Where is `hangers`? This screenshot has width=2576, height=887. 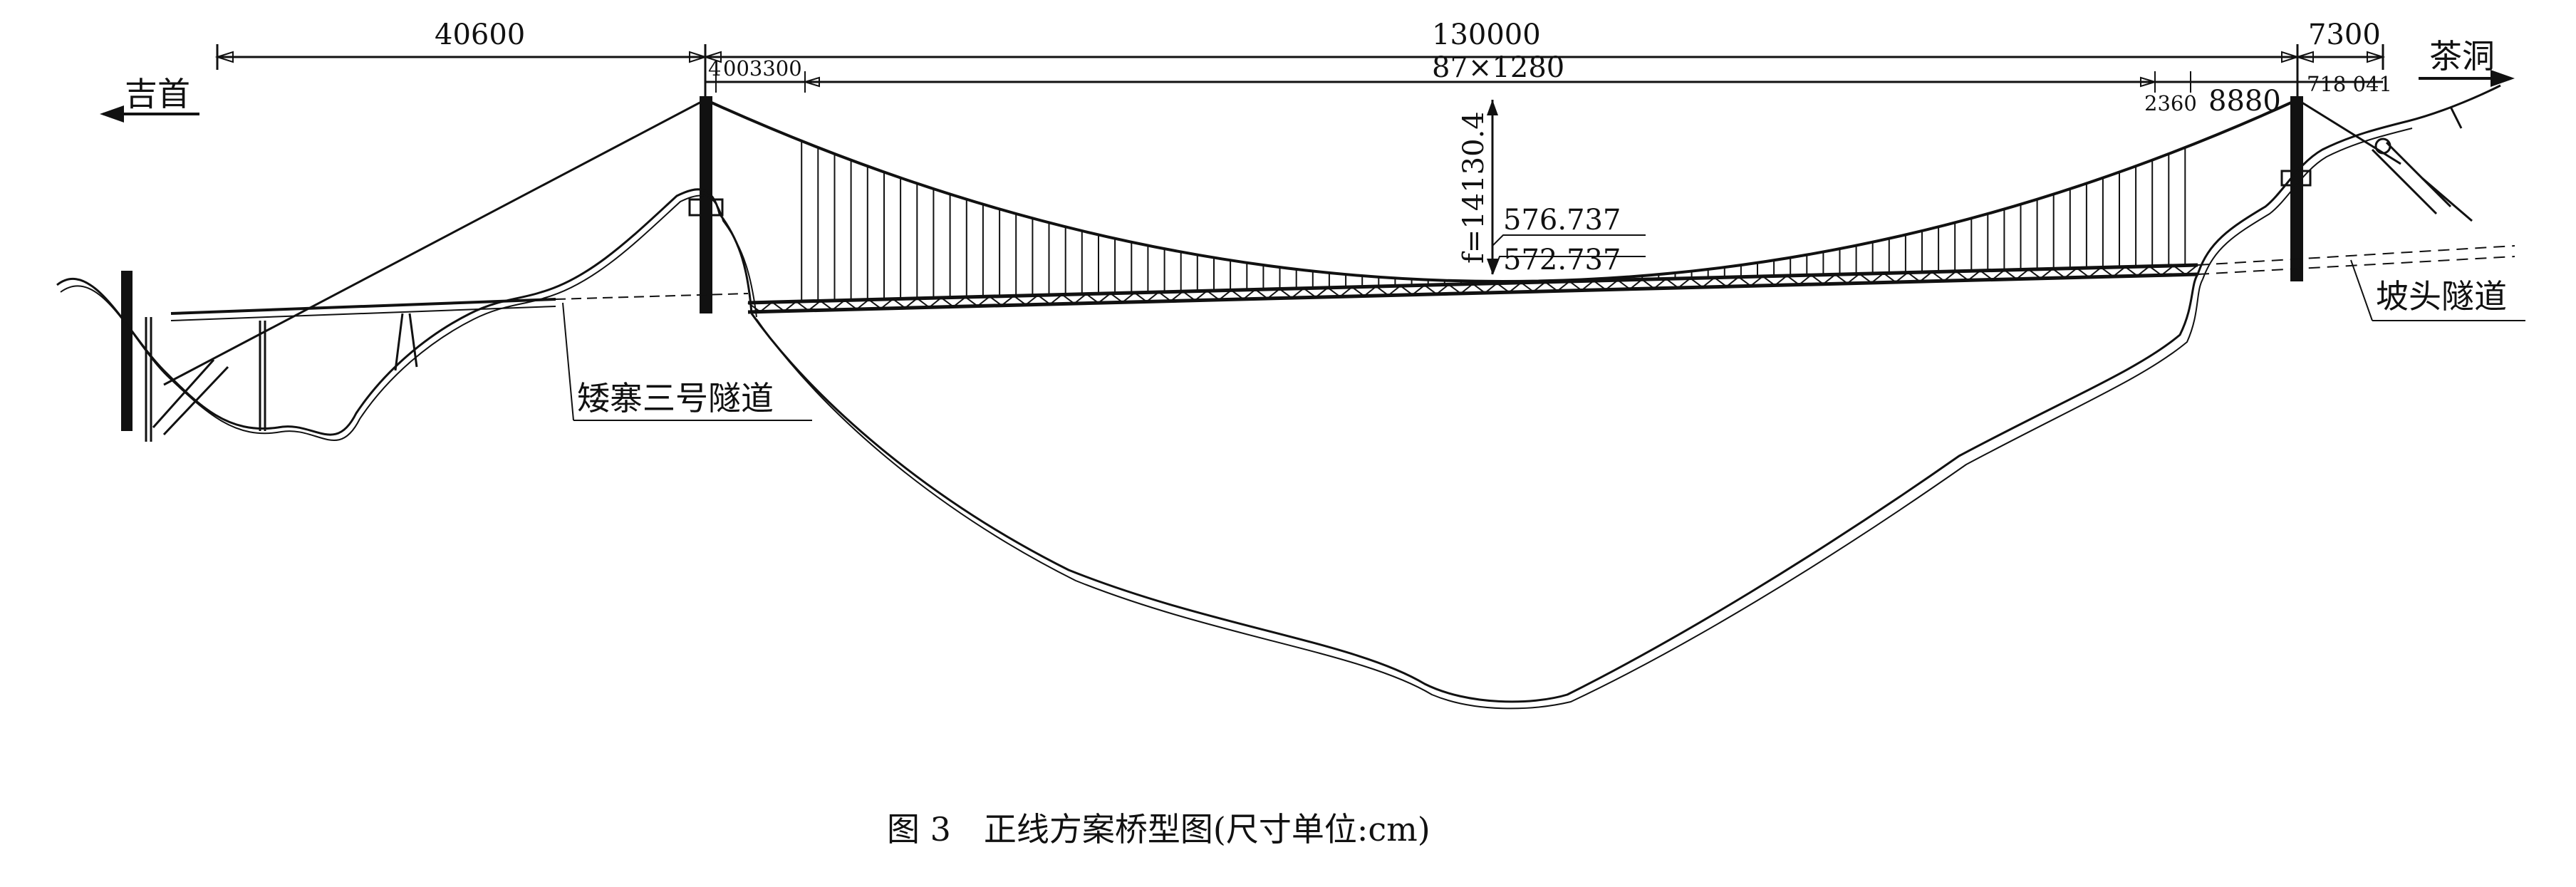 hangers is located at coordinates (1493, 220).